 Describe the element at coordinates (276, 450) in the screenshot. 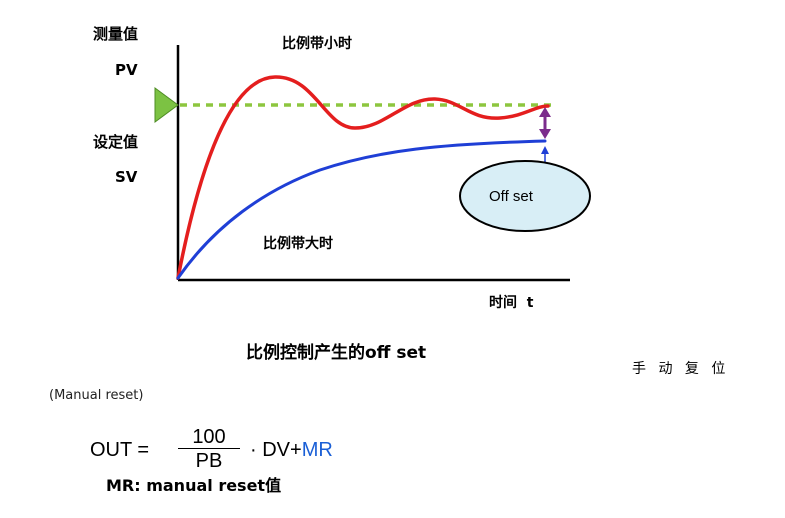

I see `formula-dv-term: · DV+` at that location.